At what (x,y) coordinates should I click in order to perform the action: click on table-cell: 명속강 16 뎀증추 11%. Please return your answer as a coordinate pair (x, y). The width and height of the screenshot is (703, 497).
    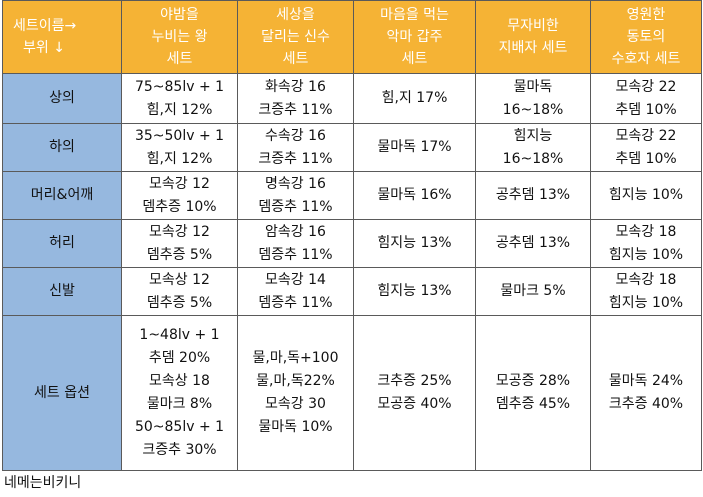
    Looking at the image, I should click on (295, 195).